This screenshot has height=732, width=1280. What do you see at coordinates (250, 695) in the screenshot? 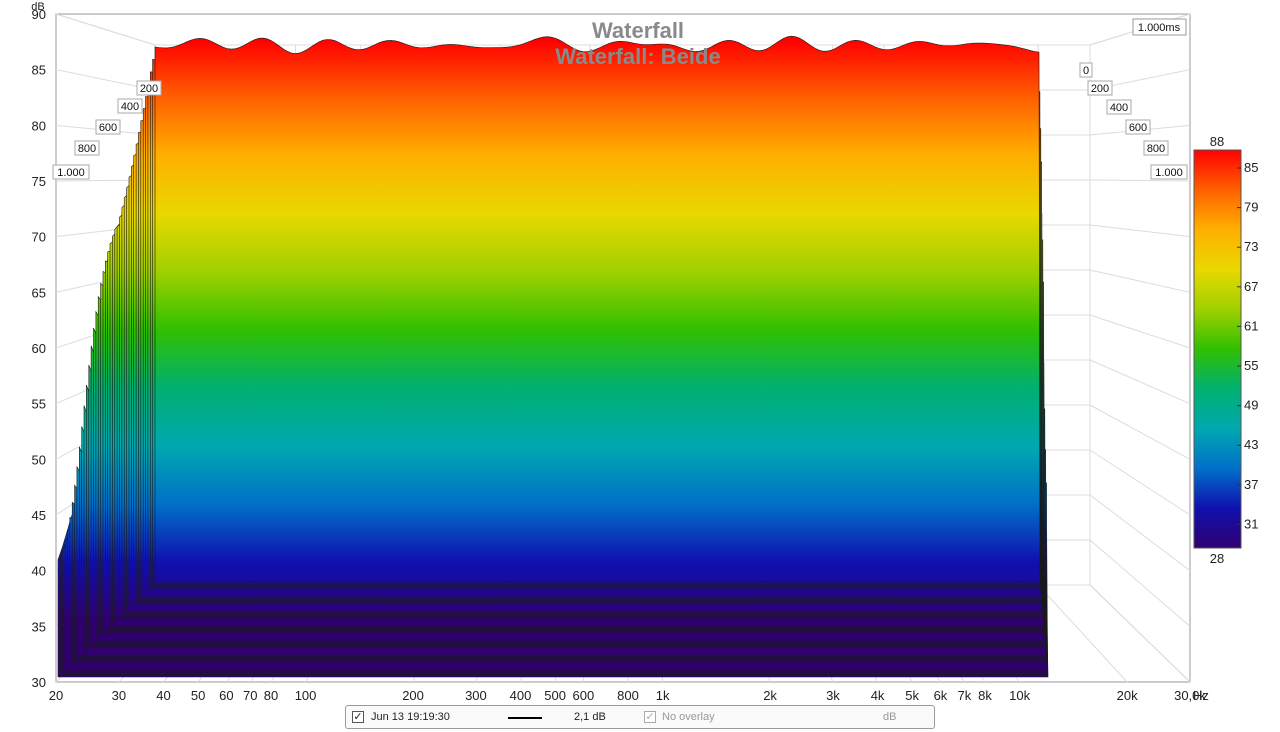
I see `x-tick-label: 70` at bounding box center [250, 695].